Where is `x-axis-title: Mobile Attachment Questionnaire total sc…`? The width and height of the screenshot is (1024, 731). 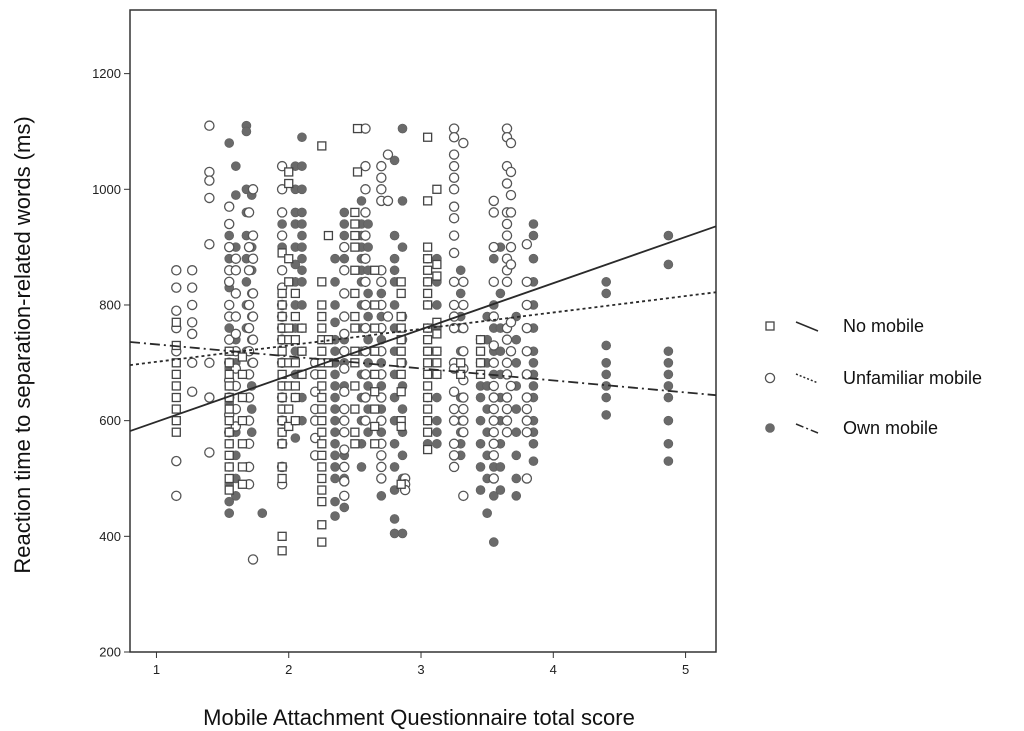
x-axis-title: Mobile Attachment Questionnaire total sc… is located at coordinates (419, 717).